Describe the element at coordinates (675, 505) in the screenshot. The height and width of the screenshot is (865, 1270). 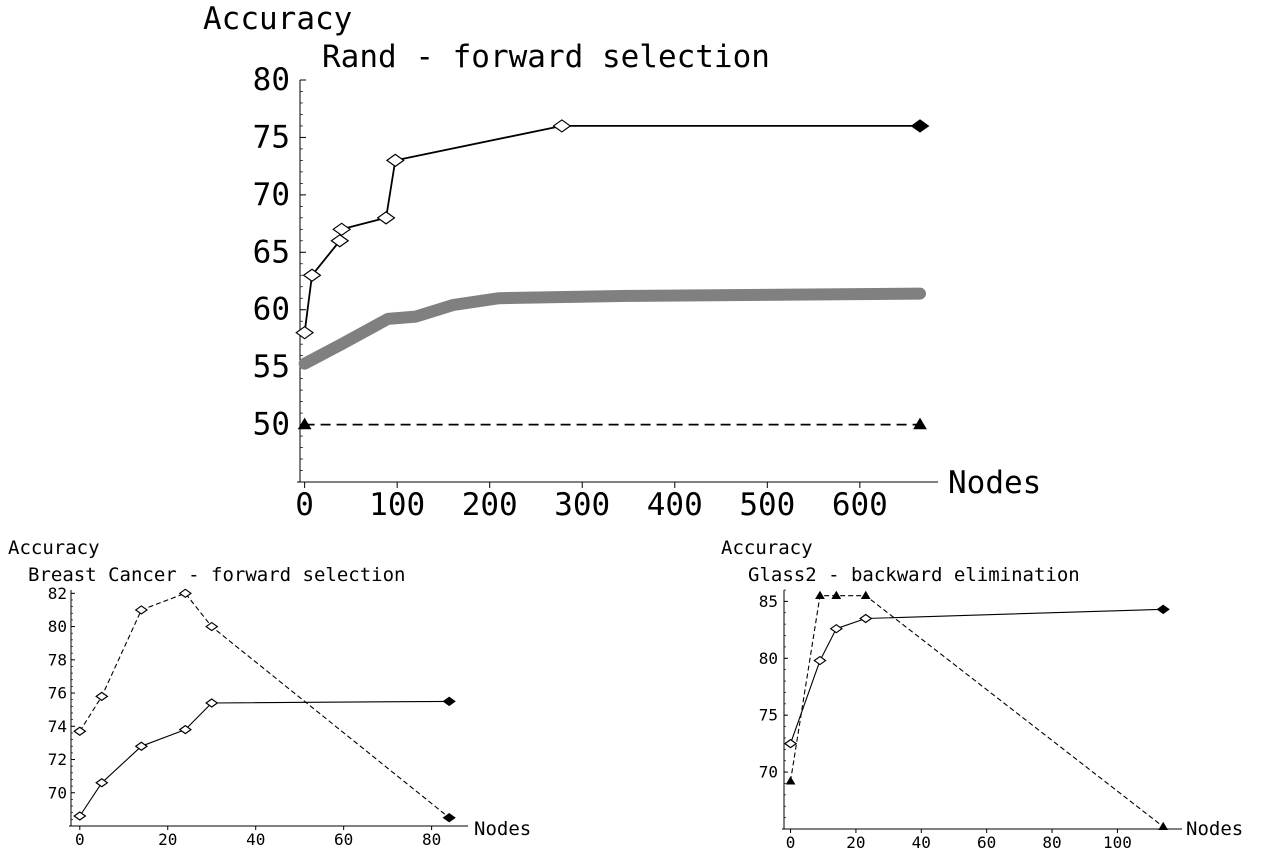
I see `rand-x-tick-label: 400` at that location.